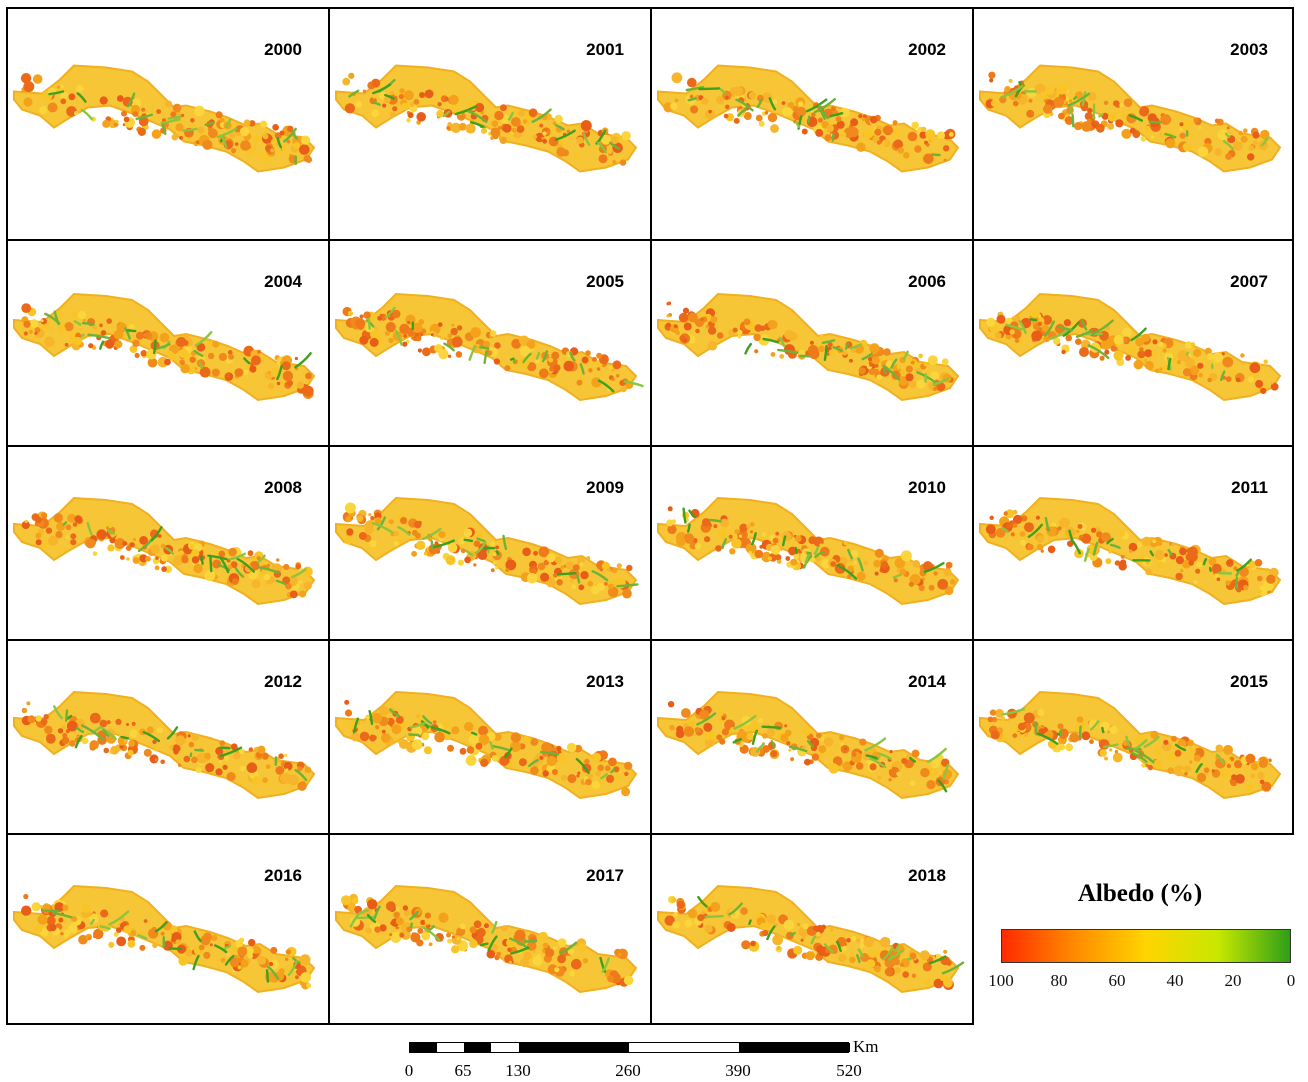 Image resolution: width=1308 pixels, height=1082 pixels. I want to click on year-label: 2003, so click(1249, 49).